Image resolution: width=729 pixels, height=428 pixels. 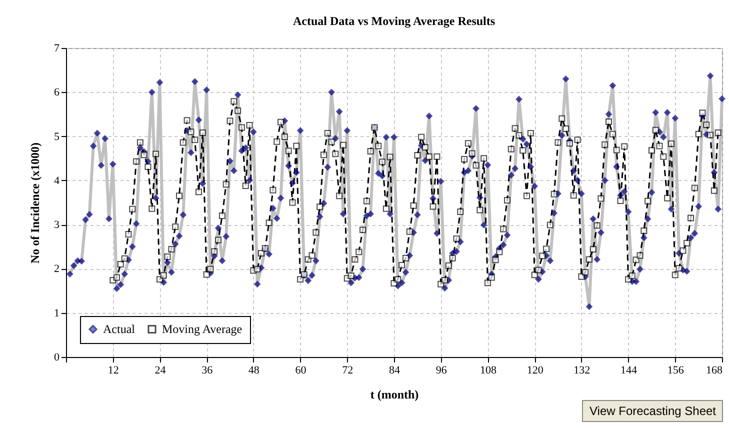 I want to click on y-axis-title: No of Incidence (x1000), so click(x=35, y=203).